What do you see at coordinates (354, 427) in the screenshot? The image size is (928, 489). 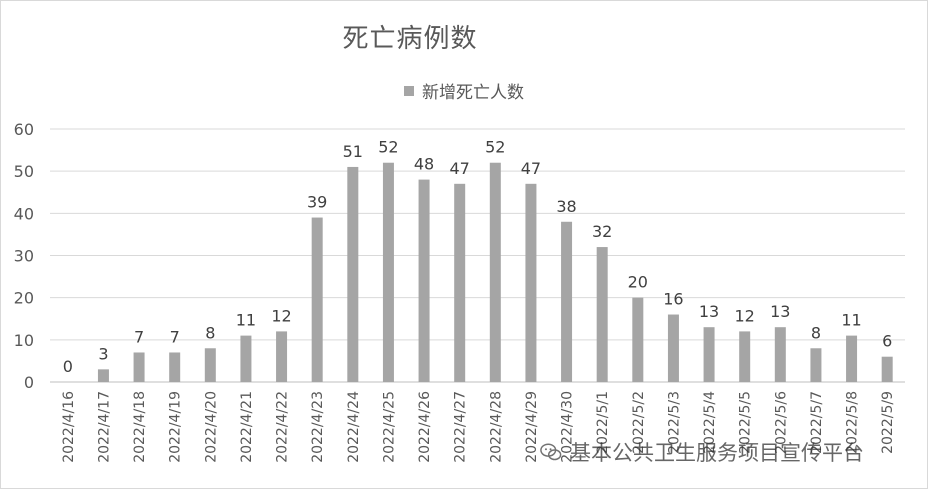 I see `x-tick-label: 2022/4/24` at bounding box center [354, 427].